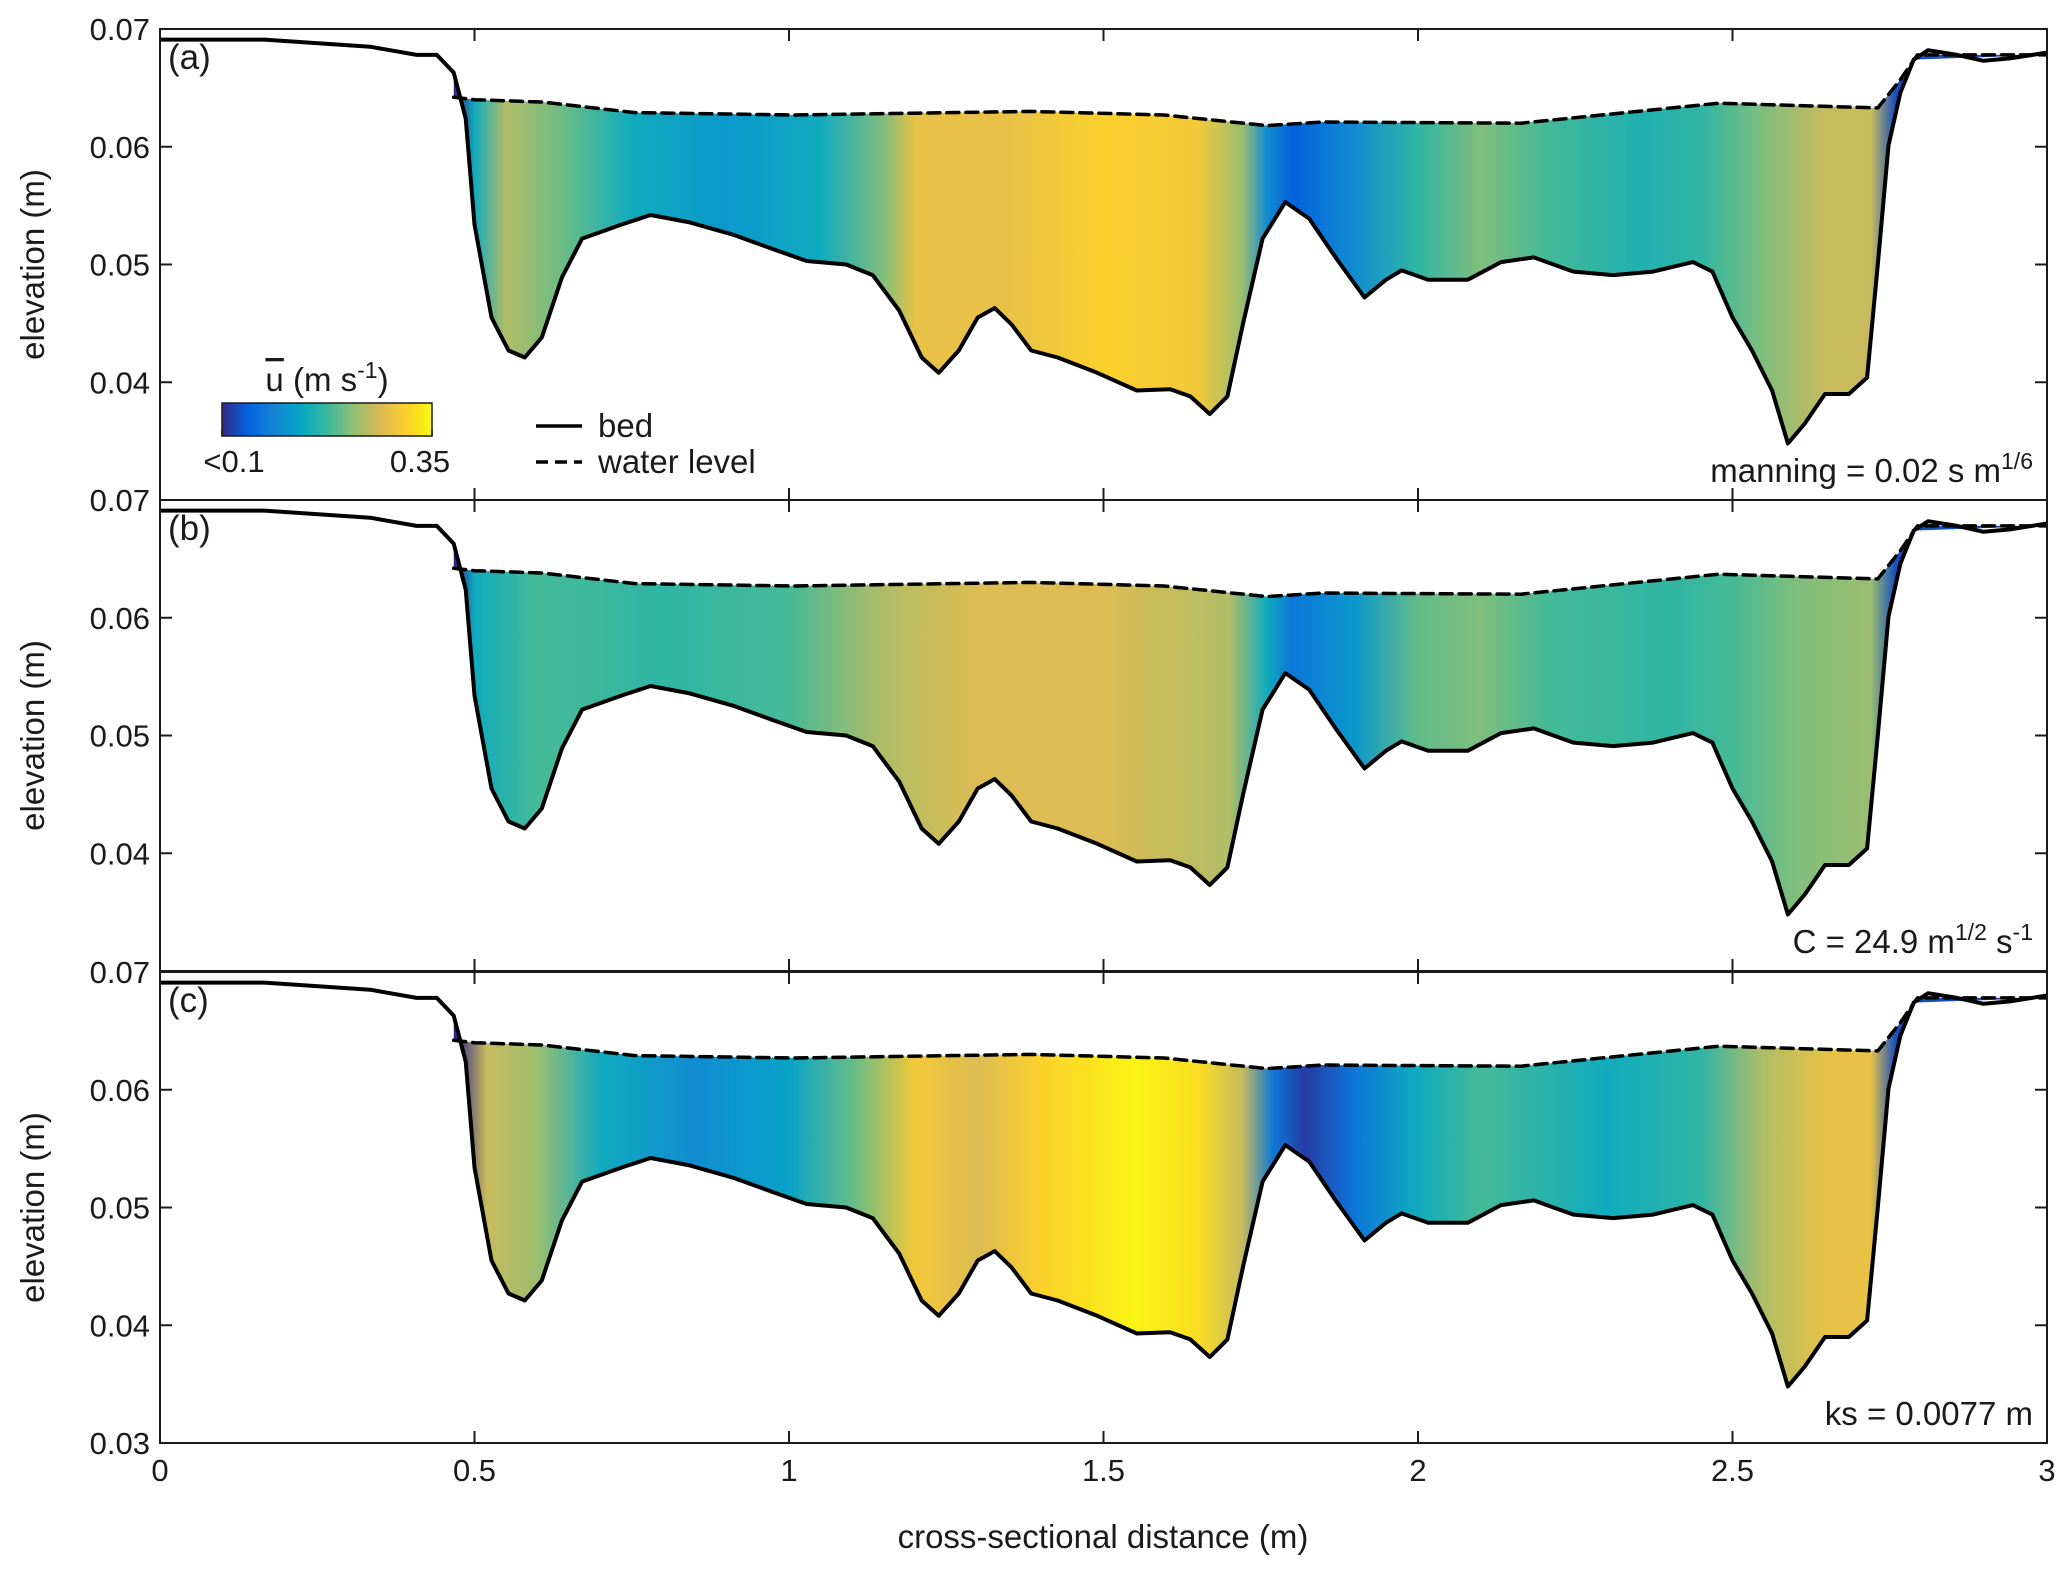  I want to click on panel-label: (b), so click(189, 528).